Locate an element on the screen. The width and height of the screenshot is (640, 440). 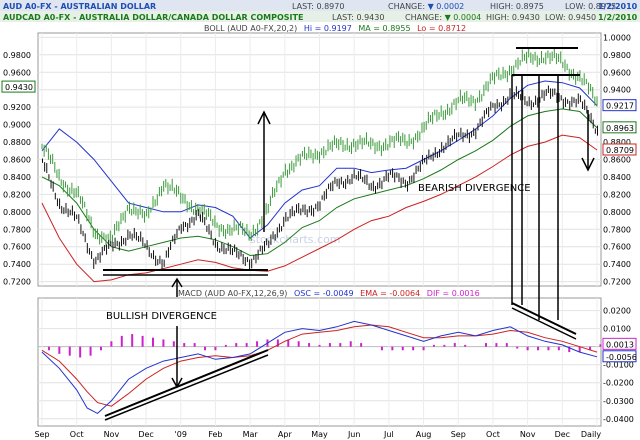
header-last-aud: LAST: 0.8970 is located at coordinates (318, 6).